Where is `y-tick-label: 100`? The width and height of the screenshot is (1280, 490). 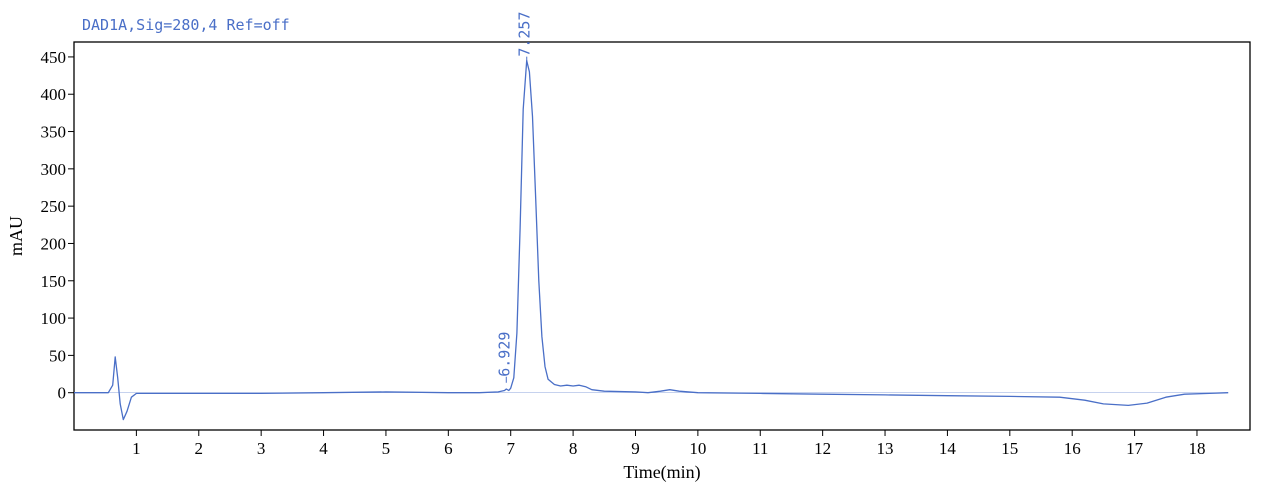 y-tick-label: 100 is located at coordinates (54, 318).